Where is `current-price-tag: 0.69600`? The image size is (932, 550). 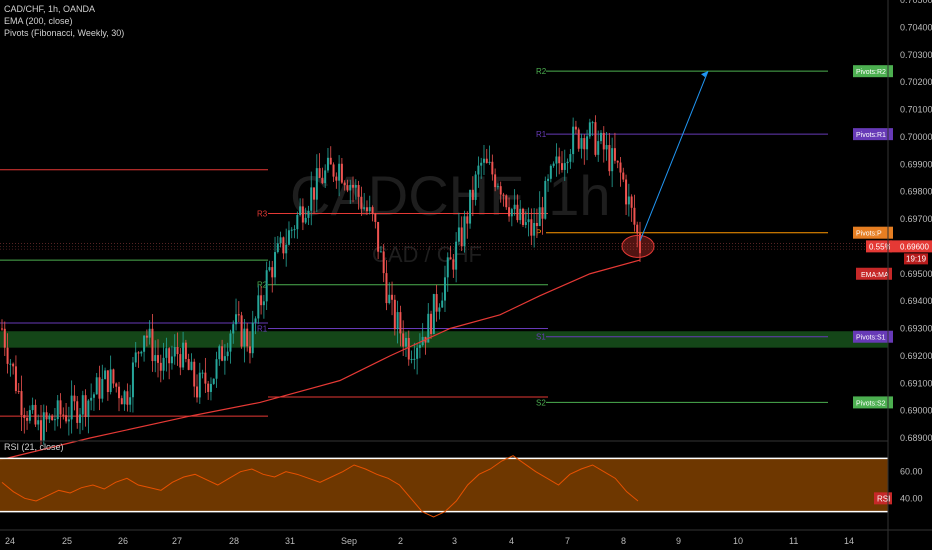
current-price-tag: 0.69600 is located at coordinates (911, 246).